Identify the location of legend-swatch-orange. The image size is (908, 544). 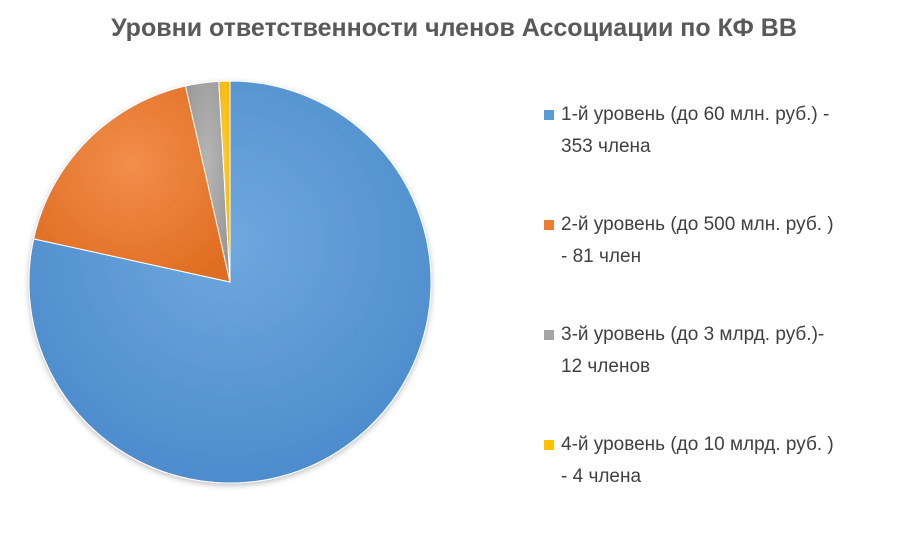
(549, 225).